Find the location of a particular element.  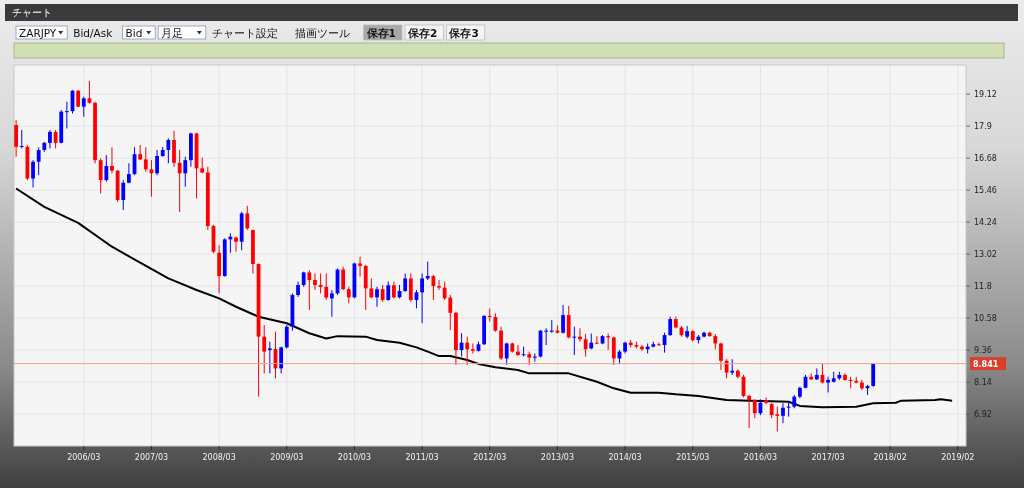

chart-title: チャート is located at coordinates (32, 12).